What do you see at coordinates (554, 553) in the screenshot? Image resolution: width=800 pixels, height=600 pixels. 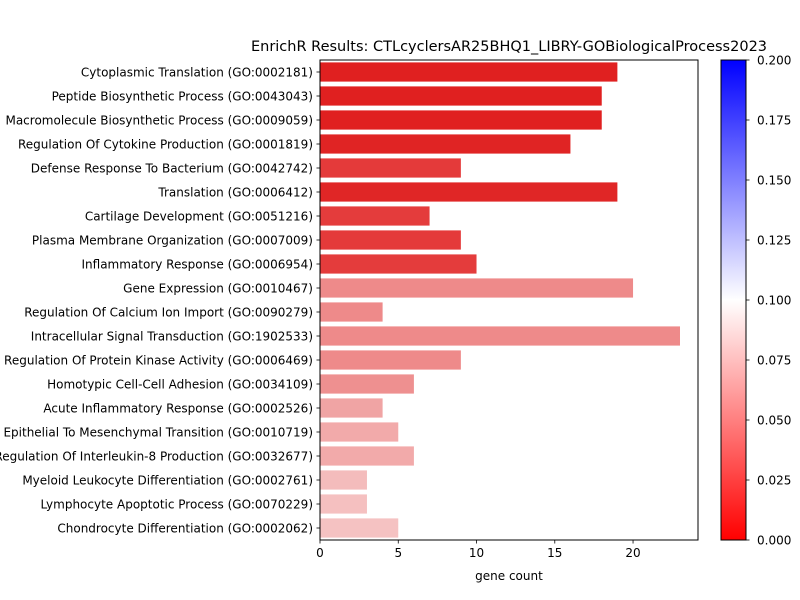 I see `x-tick-label: 15` at bounding box center [554, 553].